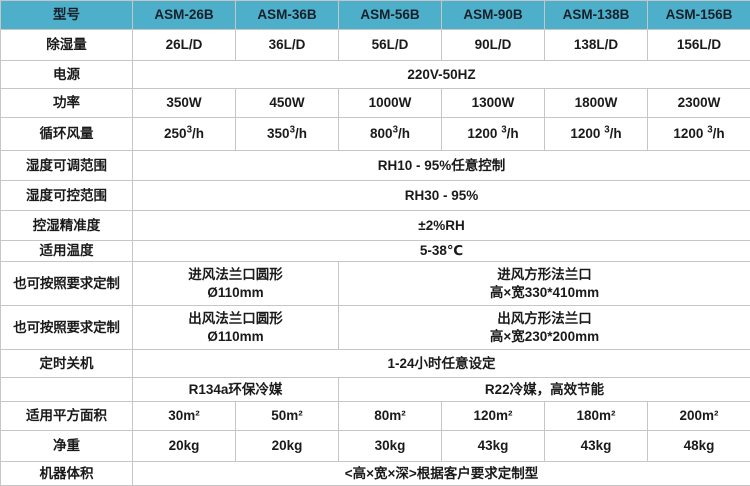  I want to click on row-label-humidity-control-accuracy: 控湿精准度, so click(67, 226).